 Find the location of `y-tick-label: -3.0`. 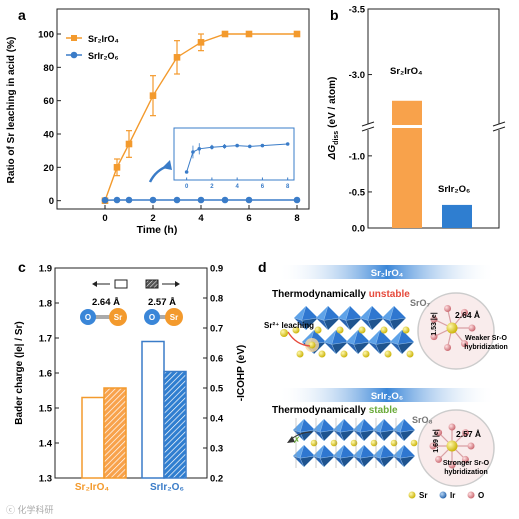

y-tick-label: -3.0 is located at coordinates (357, 75).